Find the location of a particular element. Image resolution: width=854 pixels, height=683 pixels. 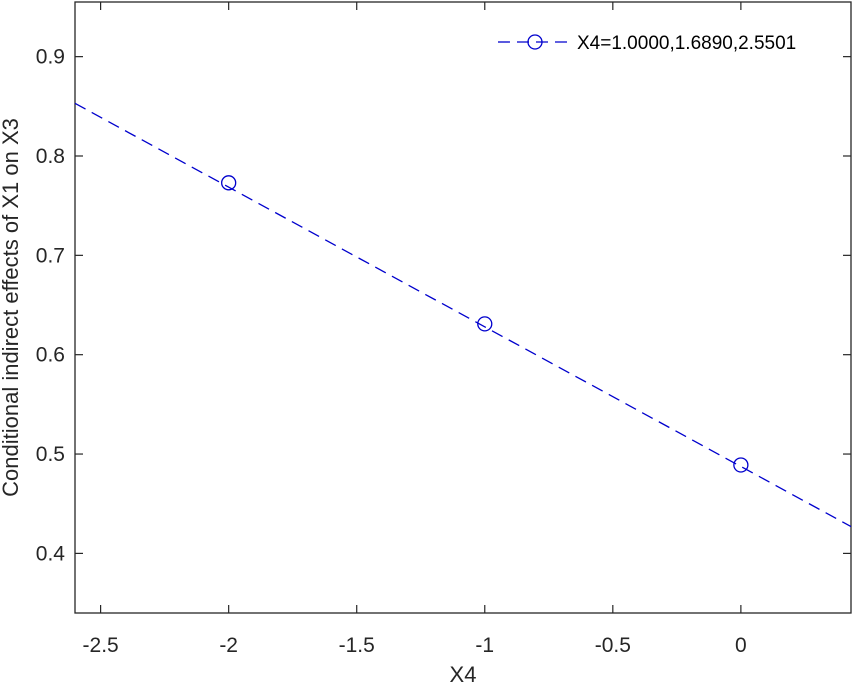

x-tick-label: 0 is located at coordinates (741, 645).